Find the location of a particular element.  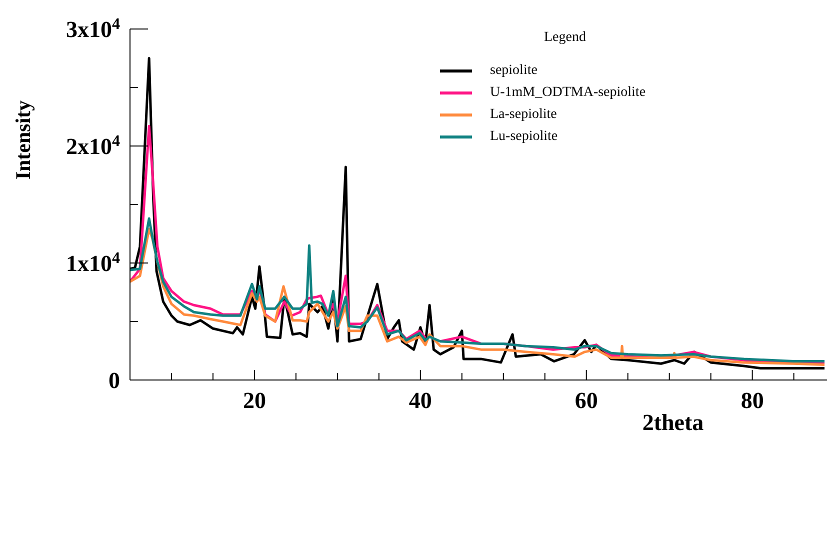

x-tick-label: 80 is located at coordinates (752, 400).